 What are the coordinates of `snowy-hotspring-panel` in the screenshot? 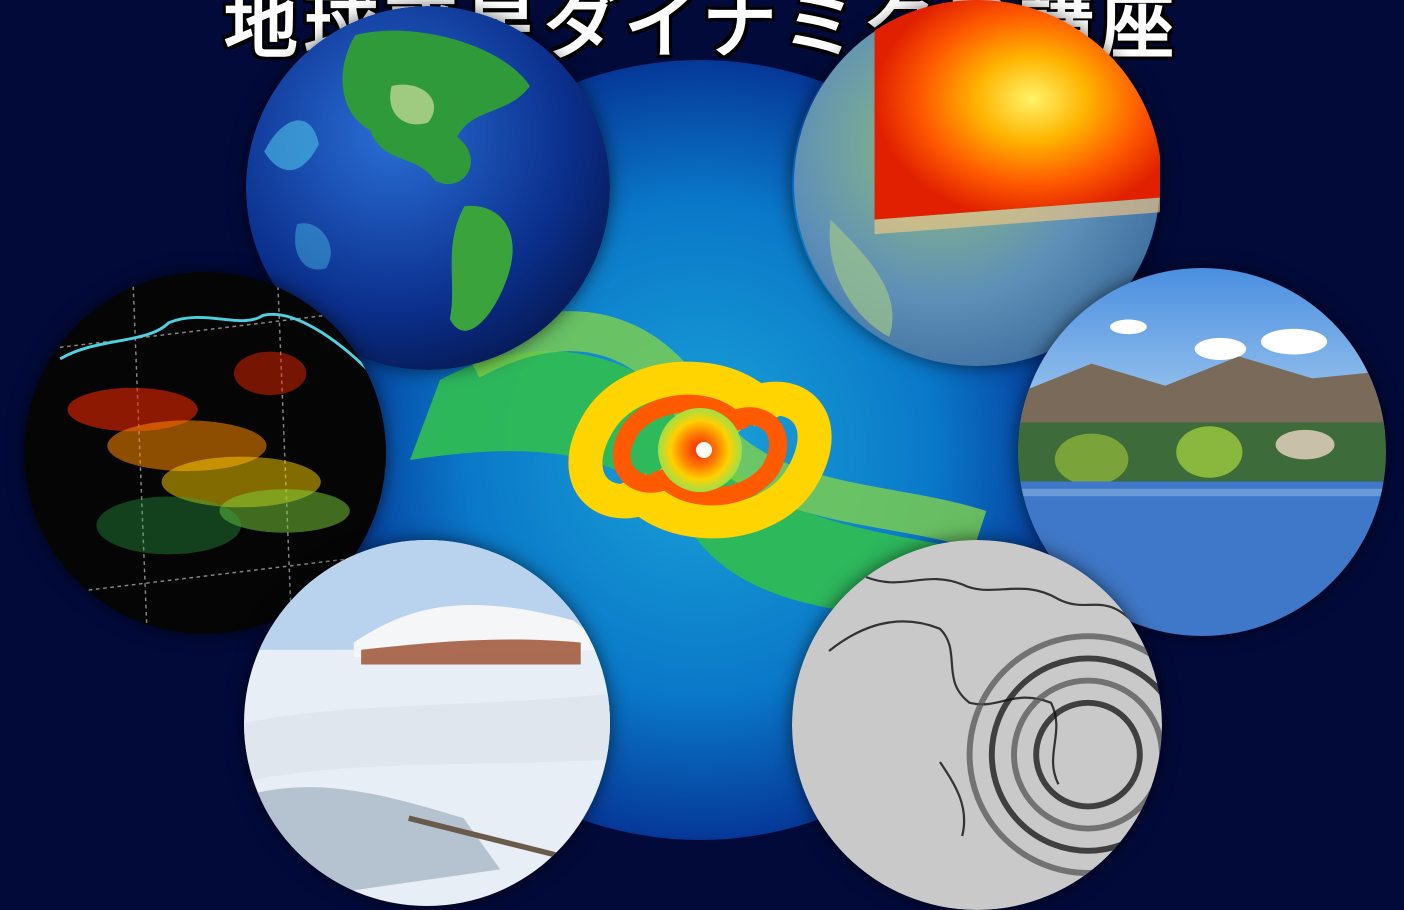 It's located at (427, 723).